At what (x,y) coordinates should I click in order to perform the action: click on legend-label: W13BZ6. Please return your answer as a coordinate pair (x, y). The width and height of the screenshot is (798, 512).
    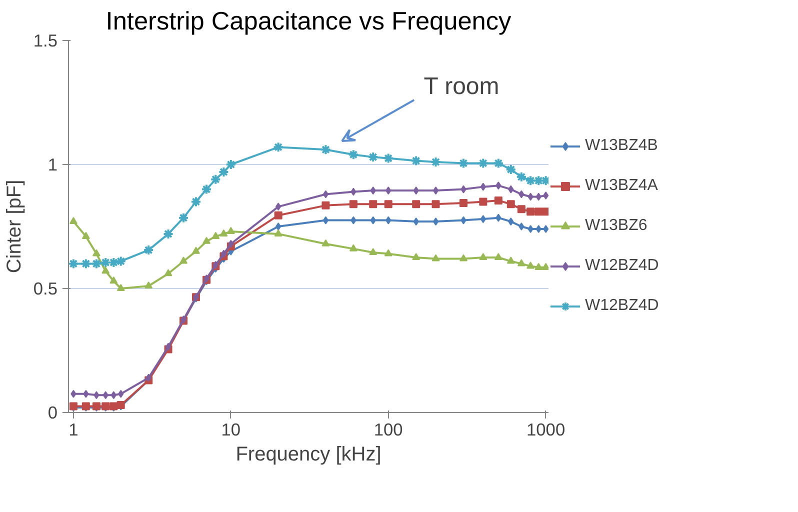
    Looking at the image, I should click on (616, 226).